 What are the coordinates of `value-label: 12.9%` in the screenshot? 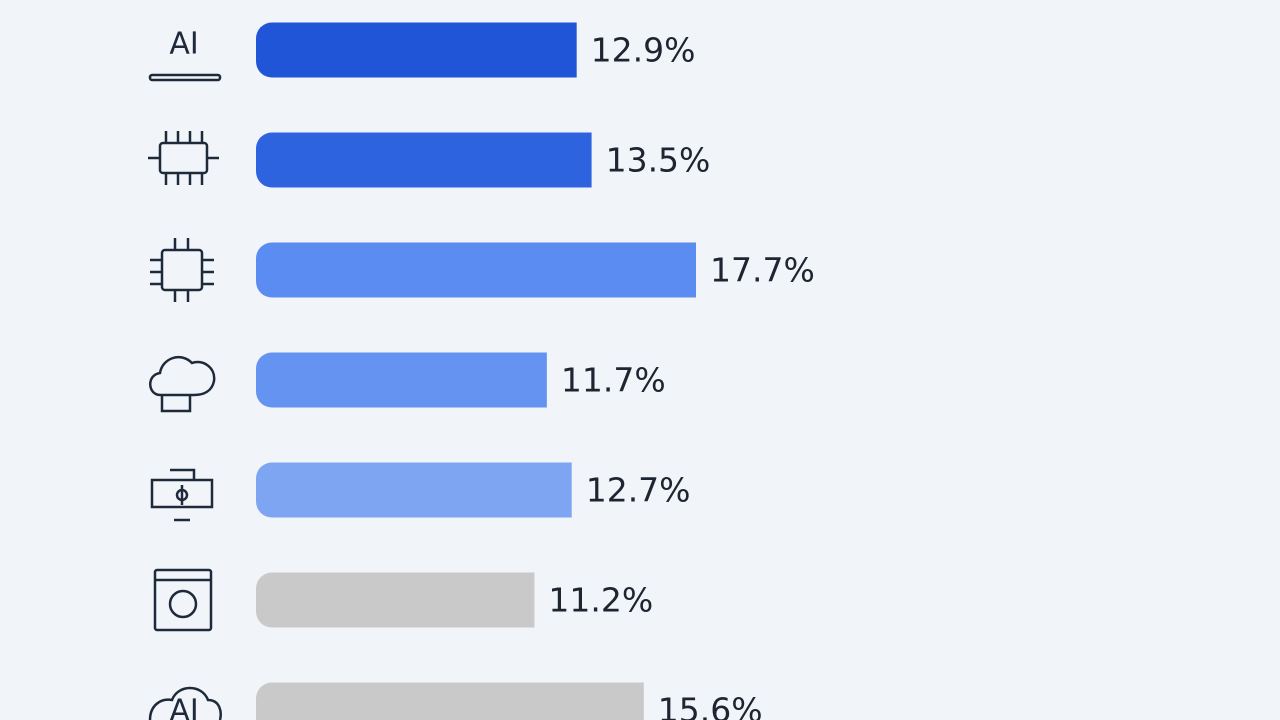 It's located at (643, 50).